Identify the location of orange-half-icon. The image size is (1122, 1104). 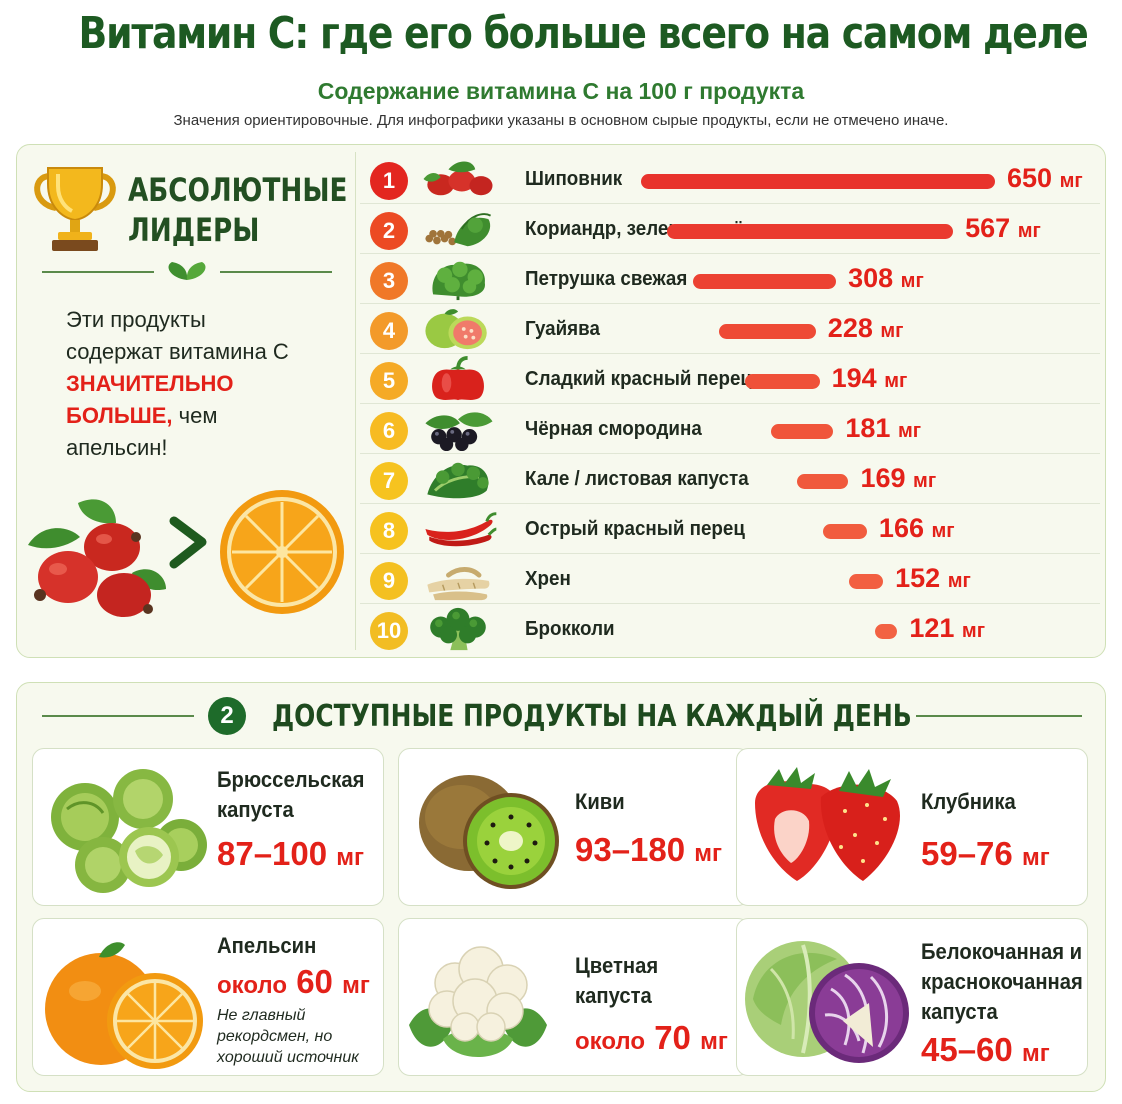
(282, 552).